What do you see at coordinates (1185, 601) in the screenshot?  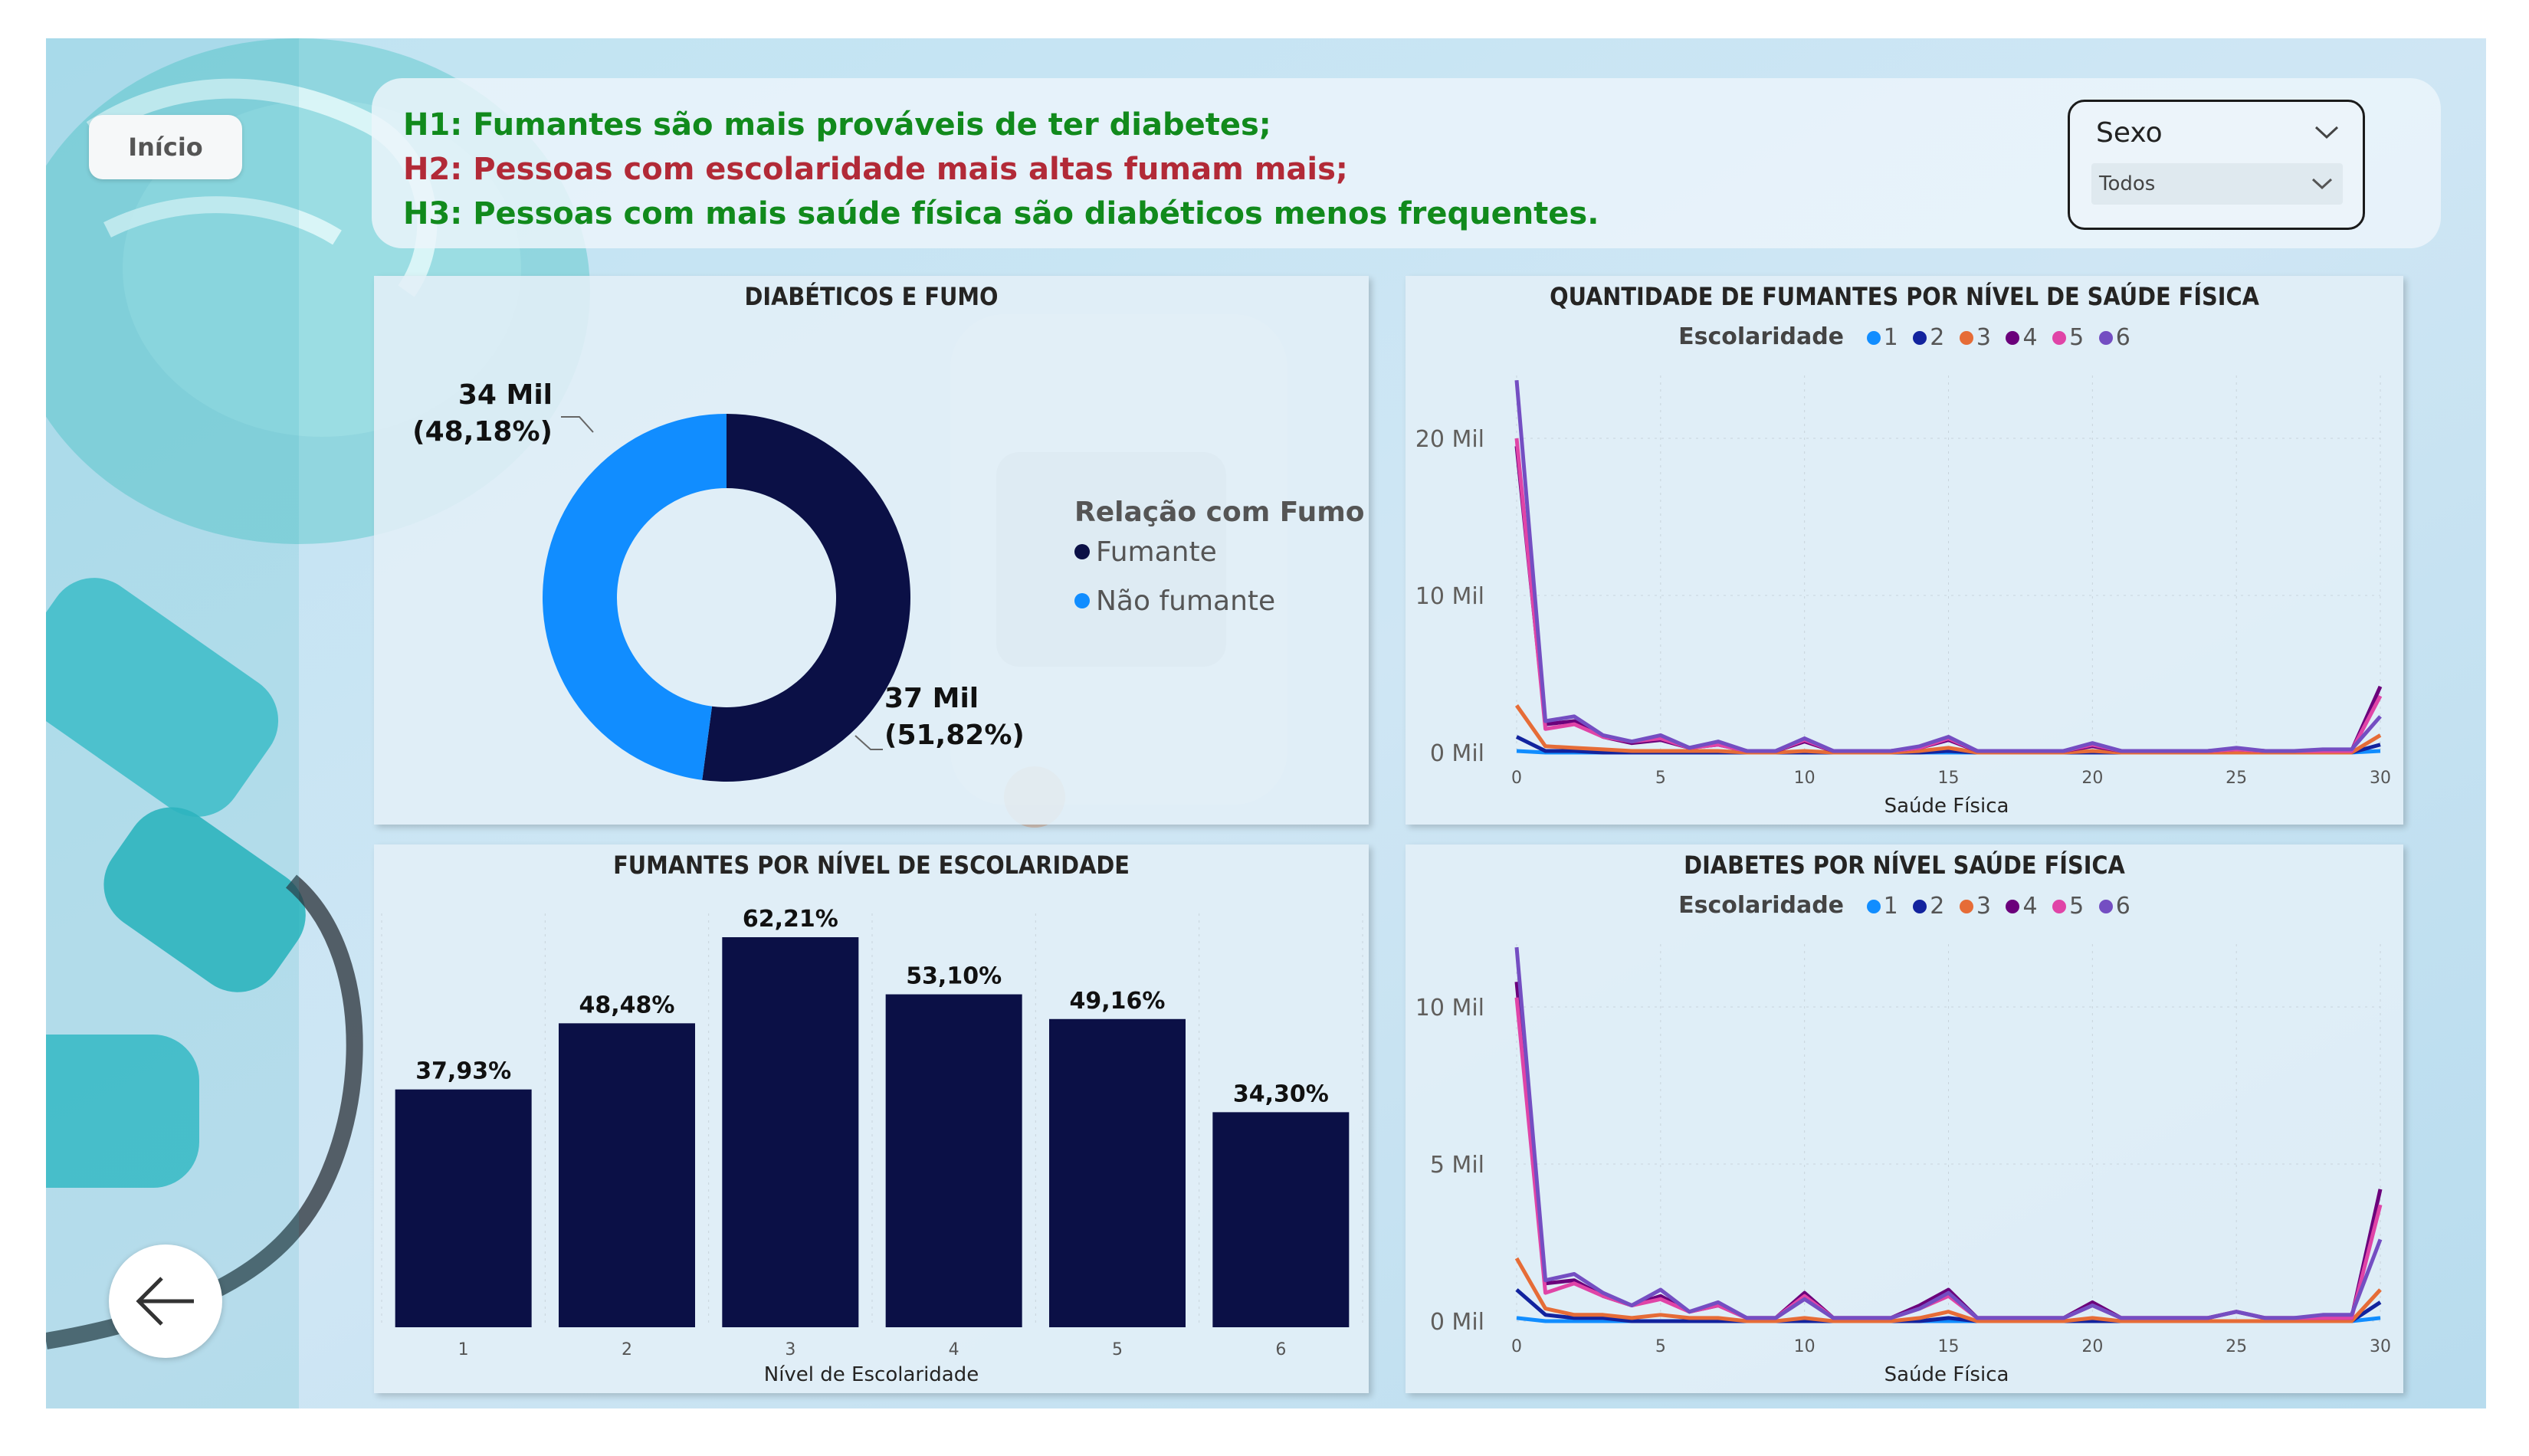 I see `legend-label-nao-fumante: Não fumante` at bounding box center [1185, 601].